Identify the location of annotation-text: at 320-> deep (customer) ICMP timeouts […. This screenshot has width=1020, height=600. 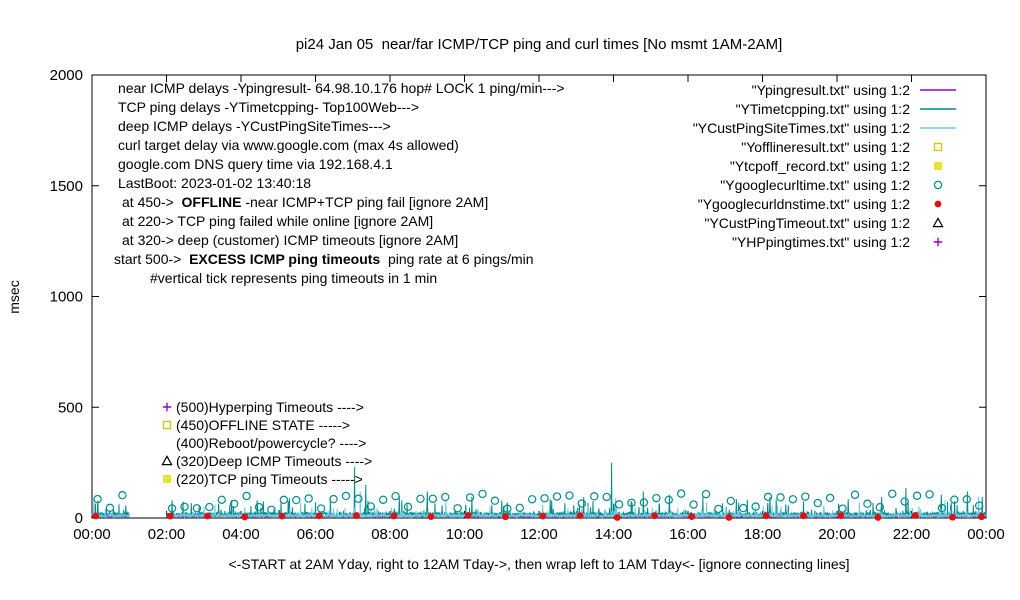
(290, 240).